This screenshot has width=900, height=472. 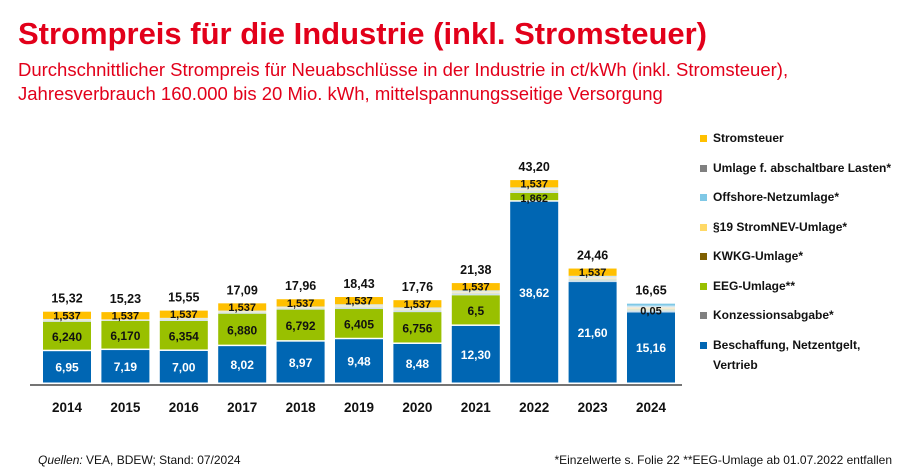 I want to click on x-tick-label: 2017, so click(x=242, y=407).